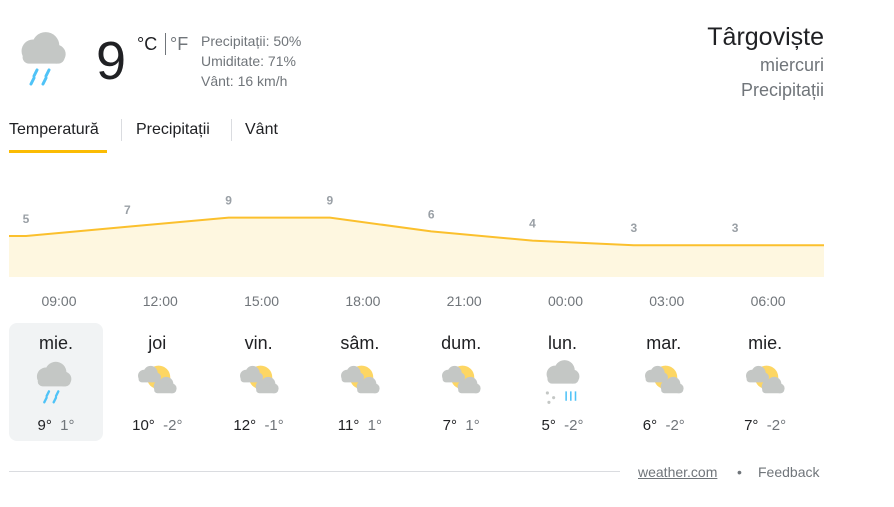 This screenshot has width=894, height=507. I want to click on city: Târgoviște, so click(765, 37).